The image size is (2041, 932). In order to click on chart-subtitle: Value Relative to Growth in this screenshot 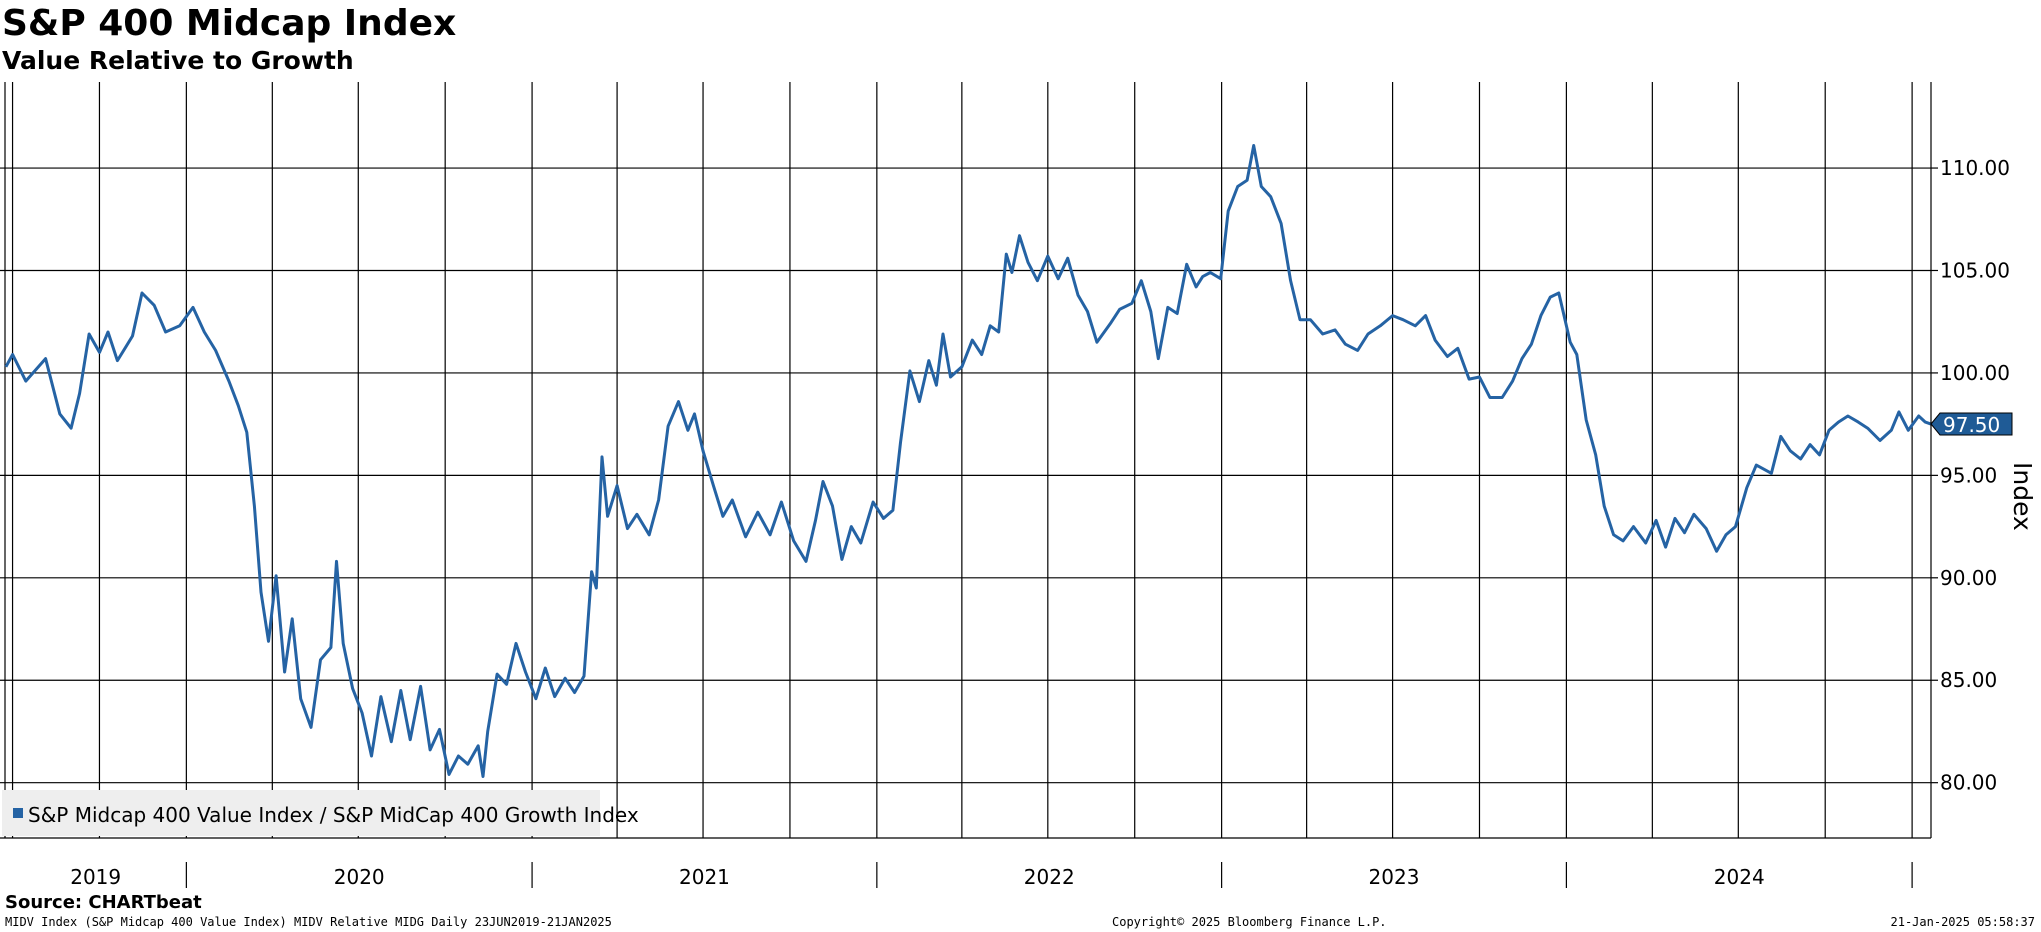, I will do `click(178, 60)`.